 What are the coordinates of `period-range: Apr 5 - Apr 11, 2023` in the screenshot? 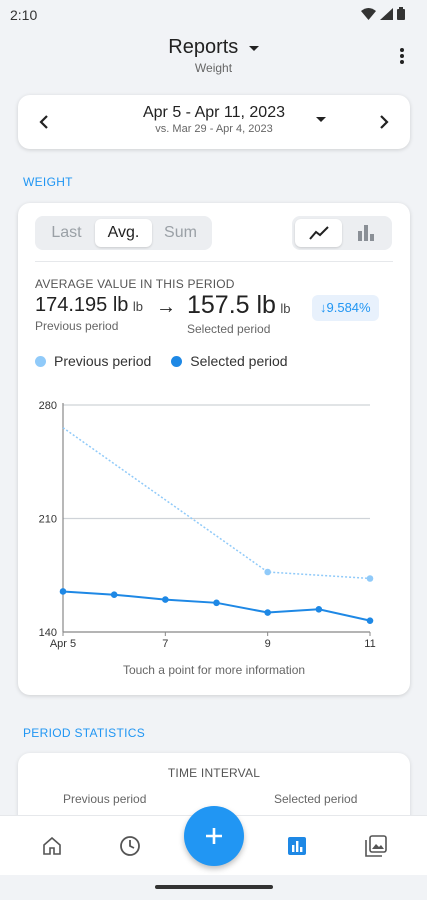 It's located at (213, 112).